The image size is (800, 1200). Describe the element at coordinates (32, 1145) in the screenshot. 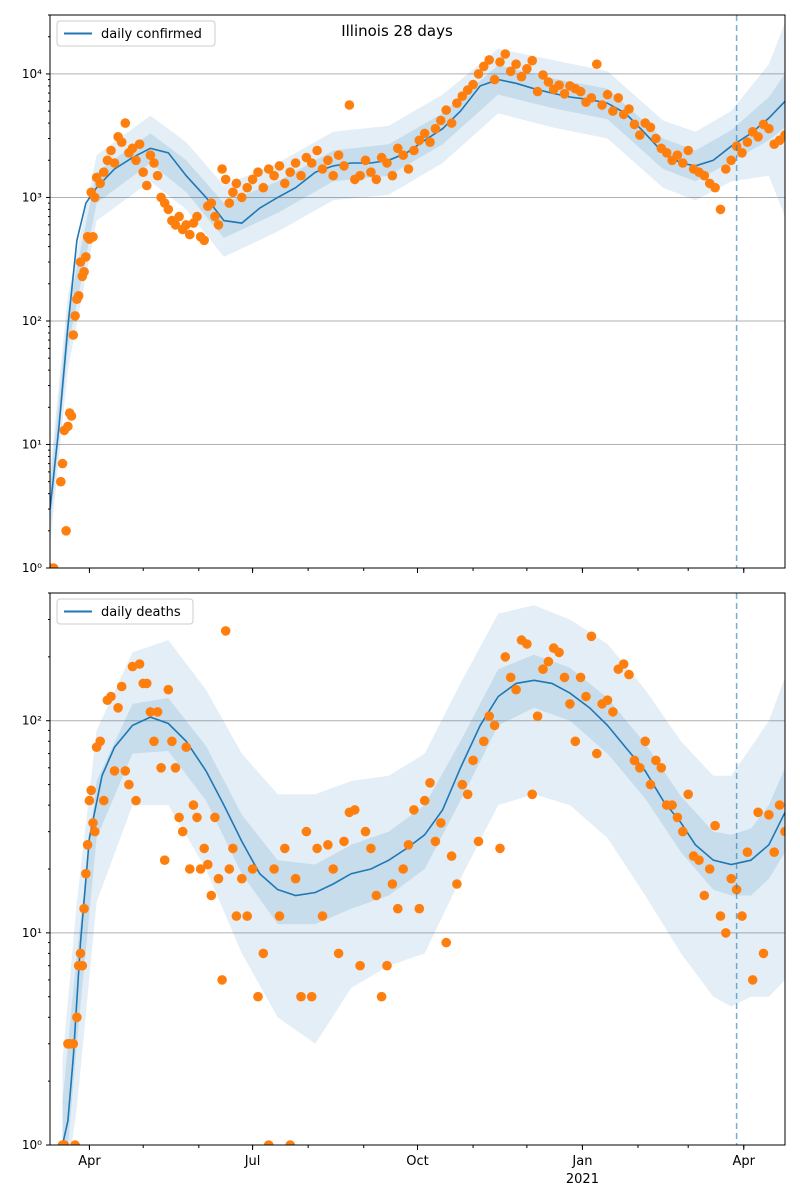

I see `y-tick-label: 10⁰` at that location.